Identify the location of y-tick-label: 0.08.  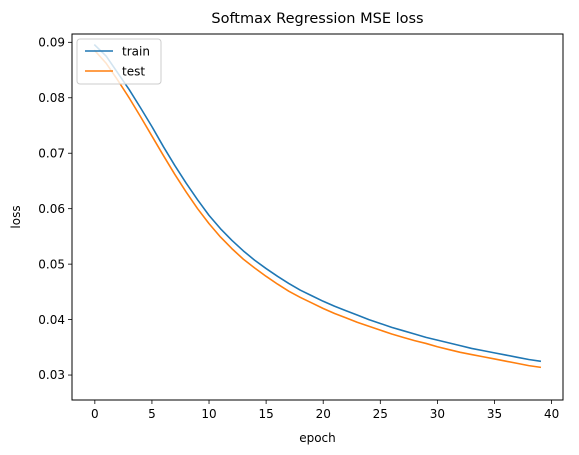
(51, 98).